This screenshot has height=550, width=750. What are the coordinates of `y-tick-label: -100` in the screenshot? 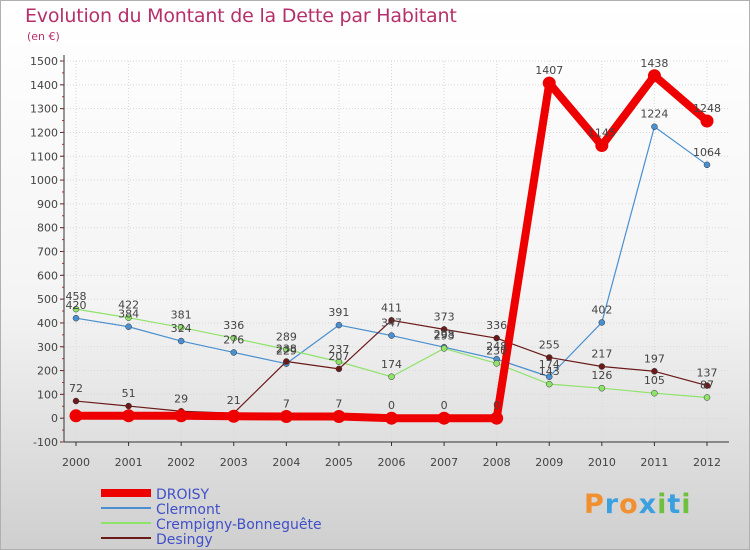 It's located at (45, 442).